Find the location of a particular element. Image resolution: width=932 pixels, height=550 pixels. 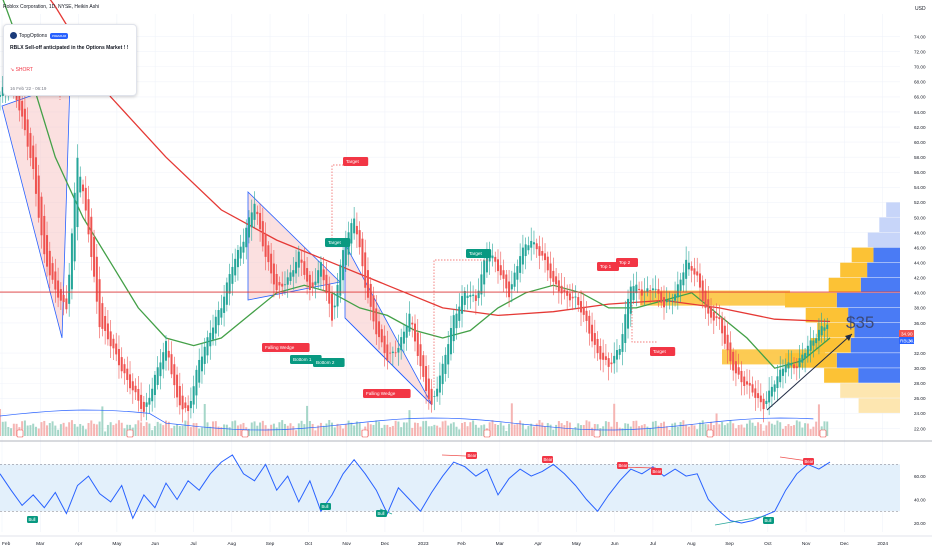

time-tick-label: May is located at coordinates (117, 544).